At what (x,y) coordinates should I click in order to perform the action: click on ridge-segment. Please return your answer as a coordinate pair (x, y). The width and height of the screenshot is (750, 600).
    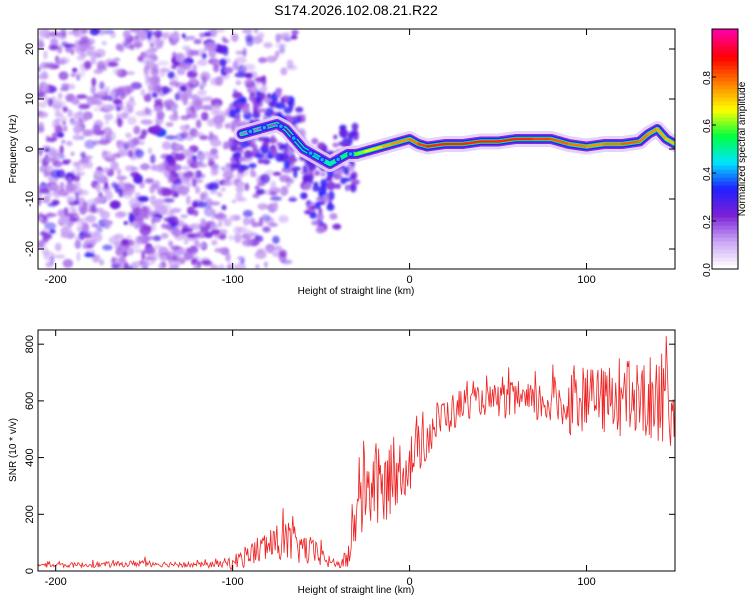
    Looking at the image, I should click on (669, 141).